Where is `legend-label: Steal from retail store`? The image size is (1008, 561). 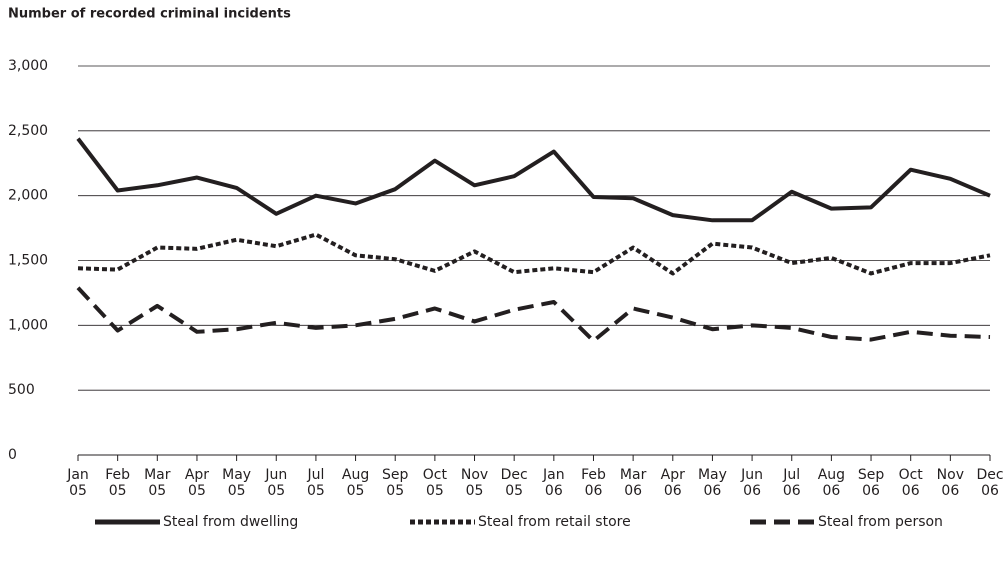
legend-label: Steal from retail store is located at coordinates (554, 522).